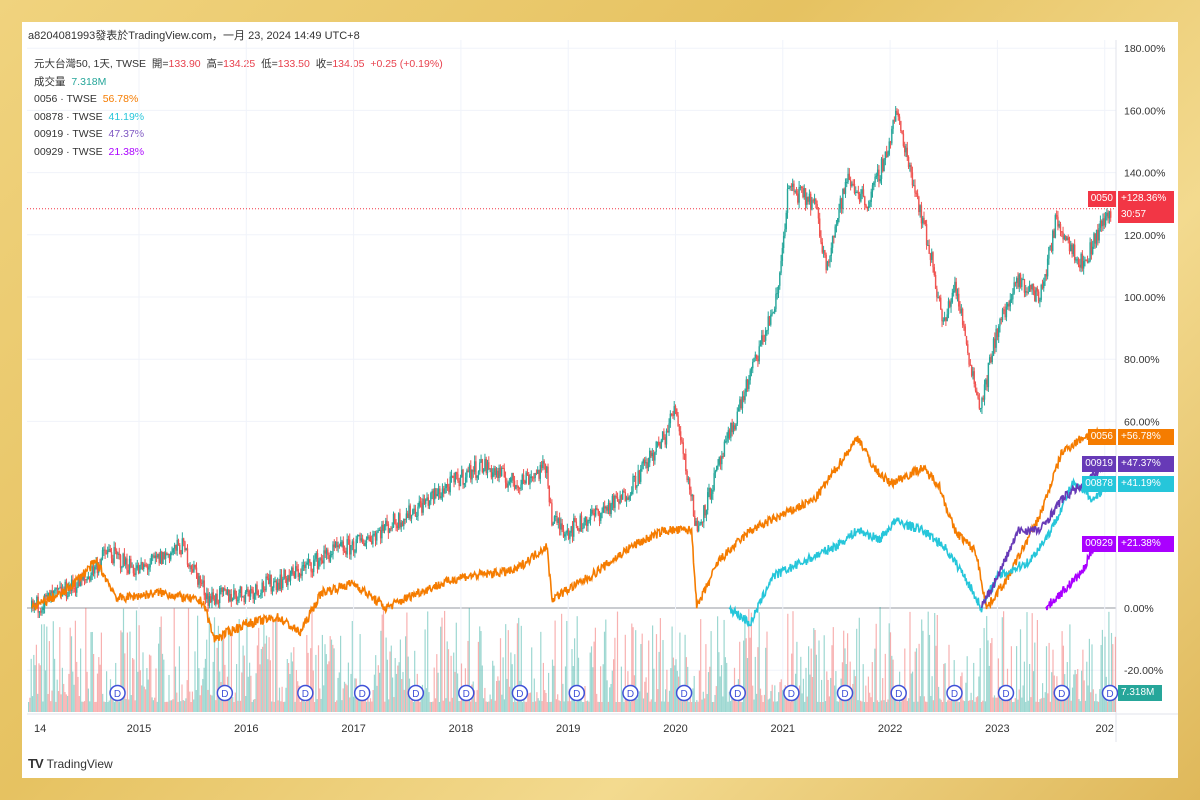 Image resolution: width=1200 pixels, height=800 pixels. What do you see at coordinates (1099, 484) in the screenshot?
I see `price-tag-symbol-00878: 00878` at bounding box center [1099, 484].